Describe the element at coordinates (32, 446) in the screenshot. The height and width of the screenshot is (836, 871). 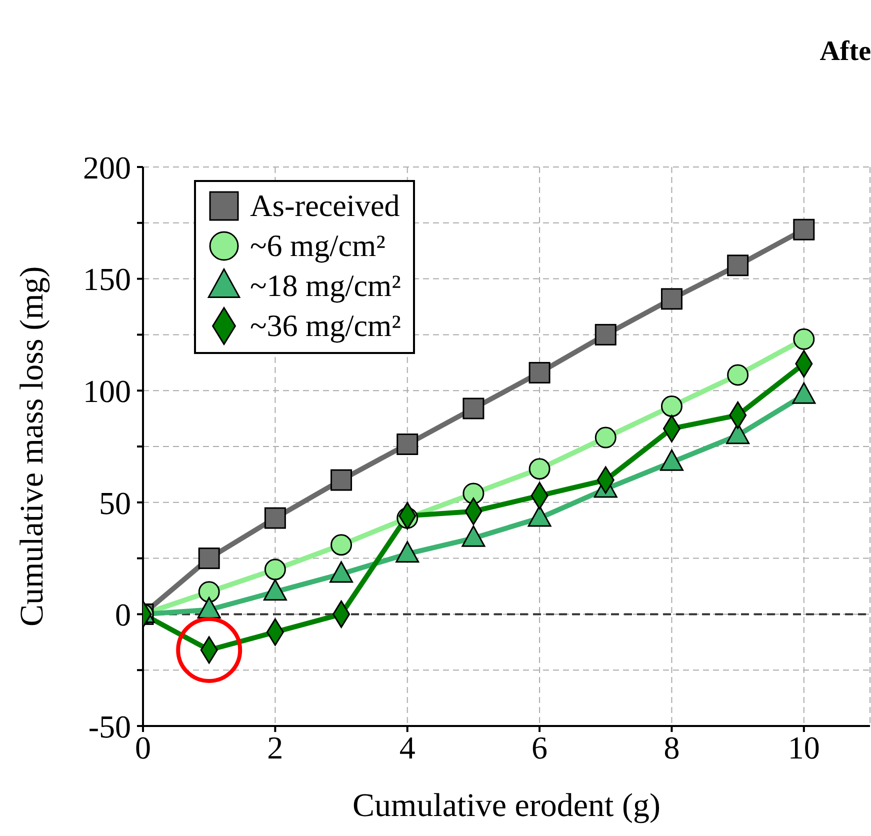
I see `y-axis-title: Cumulative mass loss (mg)` at that location.